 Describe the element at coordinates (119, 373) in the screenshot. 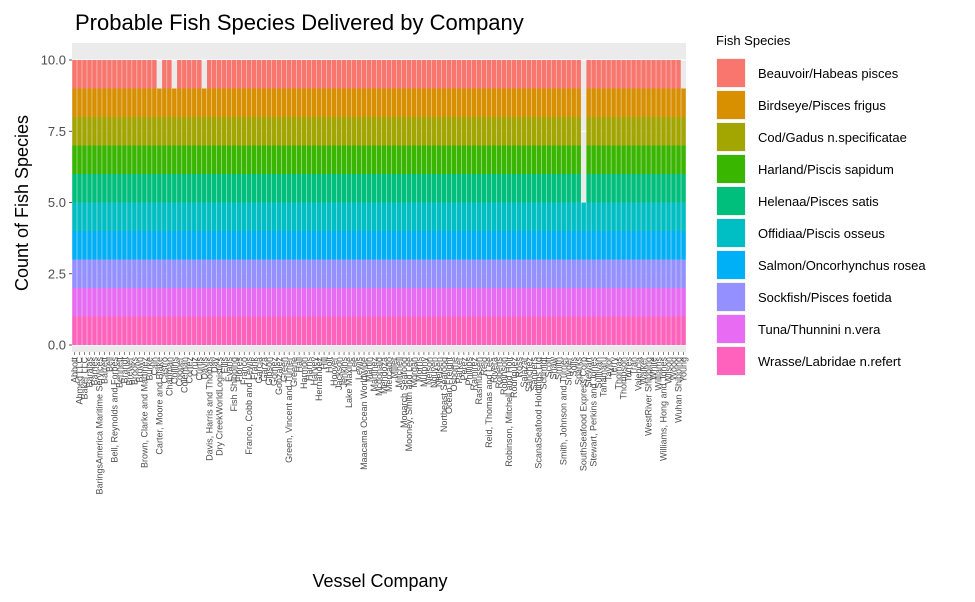

I see `x-tick-label: Bennett` at that location.